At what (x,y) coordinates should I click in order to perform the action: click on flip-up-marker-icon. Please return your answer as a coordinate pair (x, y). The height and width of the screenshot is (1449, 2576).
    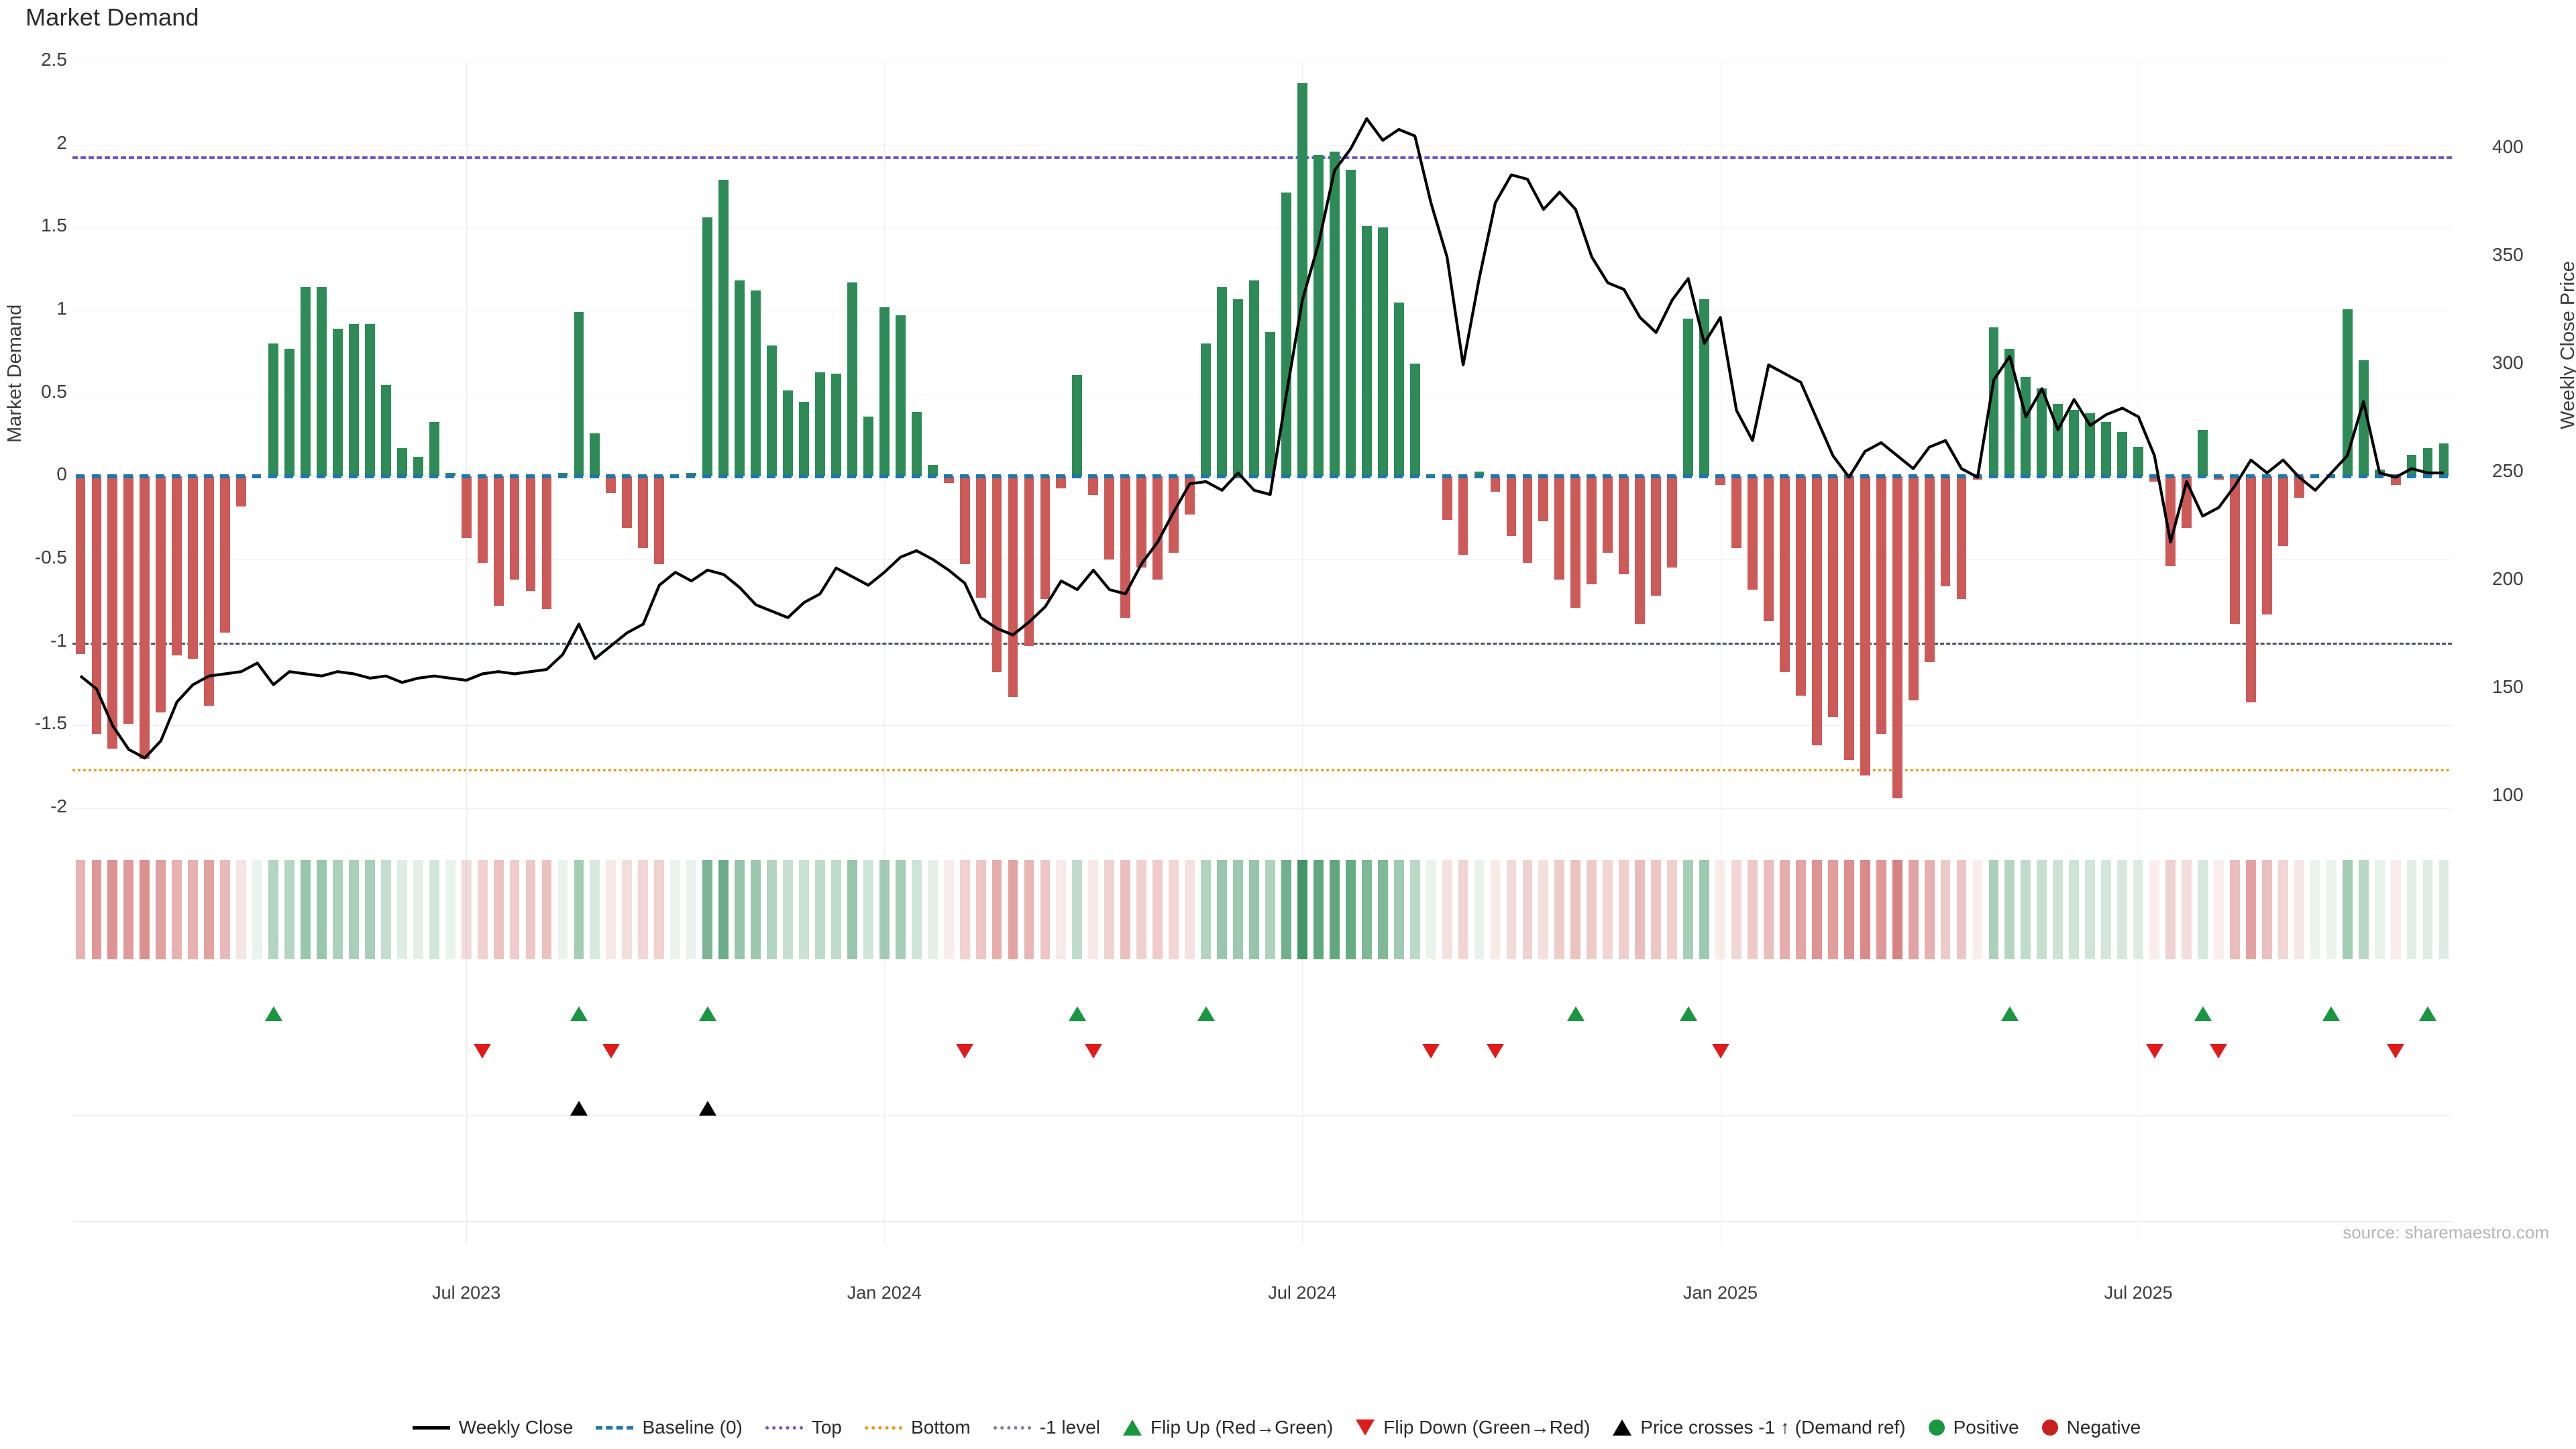
    Looking at the image, I should click on (2203, 1013).